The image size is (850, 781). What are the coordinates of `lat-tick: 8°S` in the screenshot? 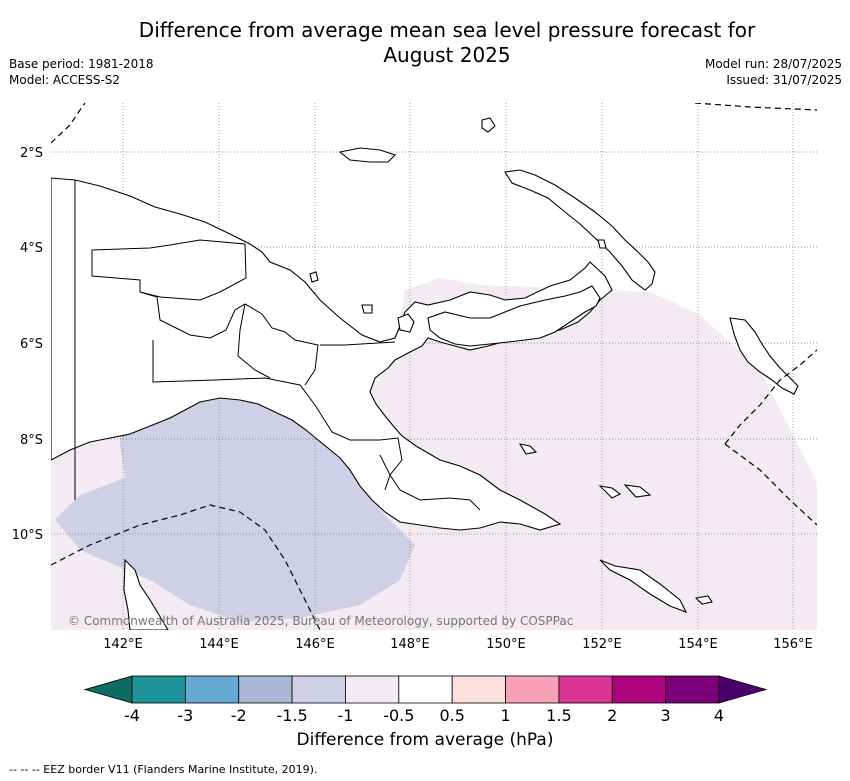 It's located at (31, 440).